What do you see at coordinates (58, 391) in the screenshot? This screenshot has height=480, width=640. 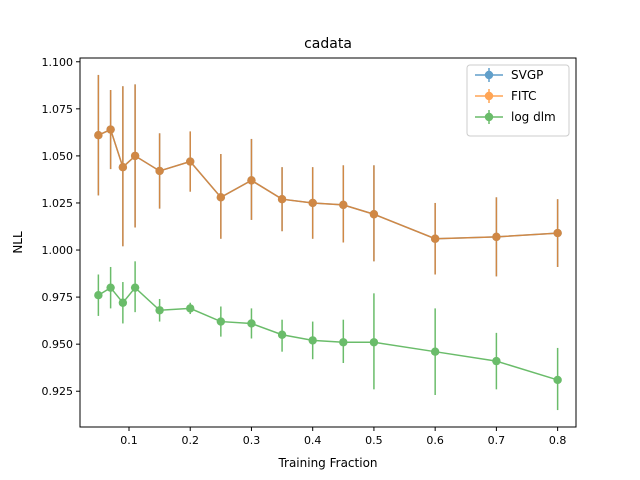 I see `y-tick-label: 0.925` at bounding box center [58, 391].